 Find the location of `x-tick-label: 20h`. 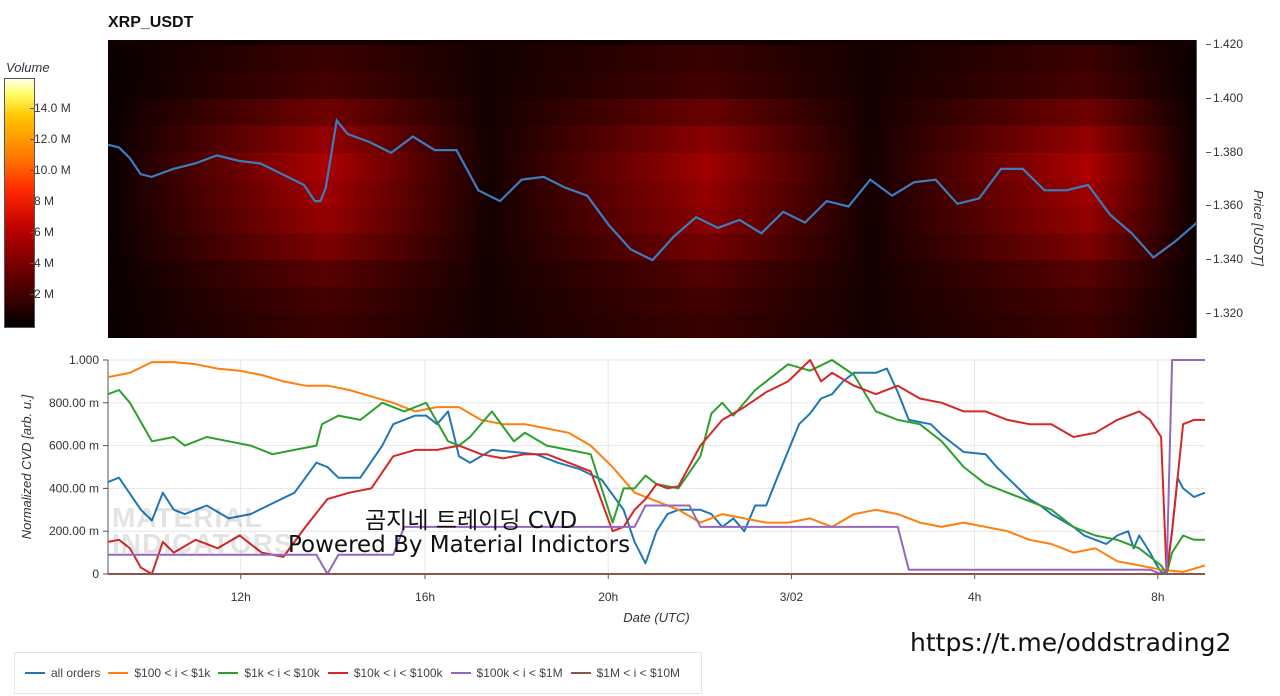

x-tick-label: 20h is located at coordinates (608, 597).